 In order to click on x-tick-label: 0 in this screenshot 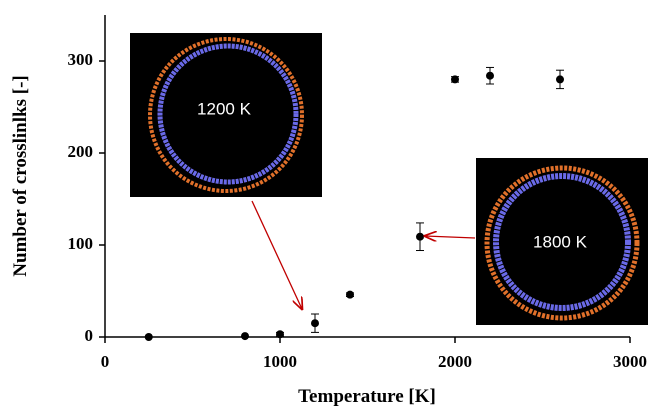, I will do `click(105, 361)`.